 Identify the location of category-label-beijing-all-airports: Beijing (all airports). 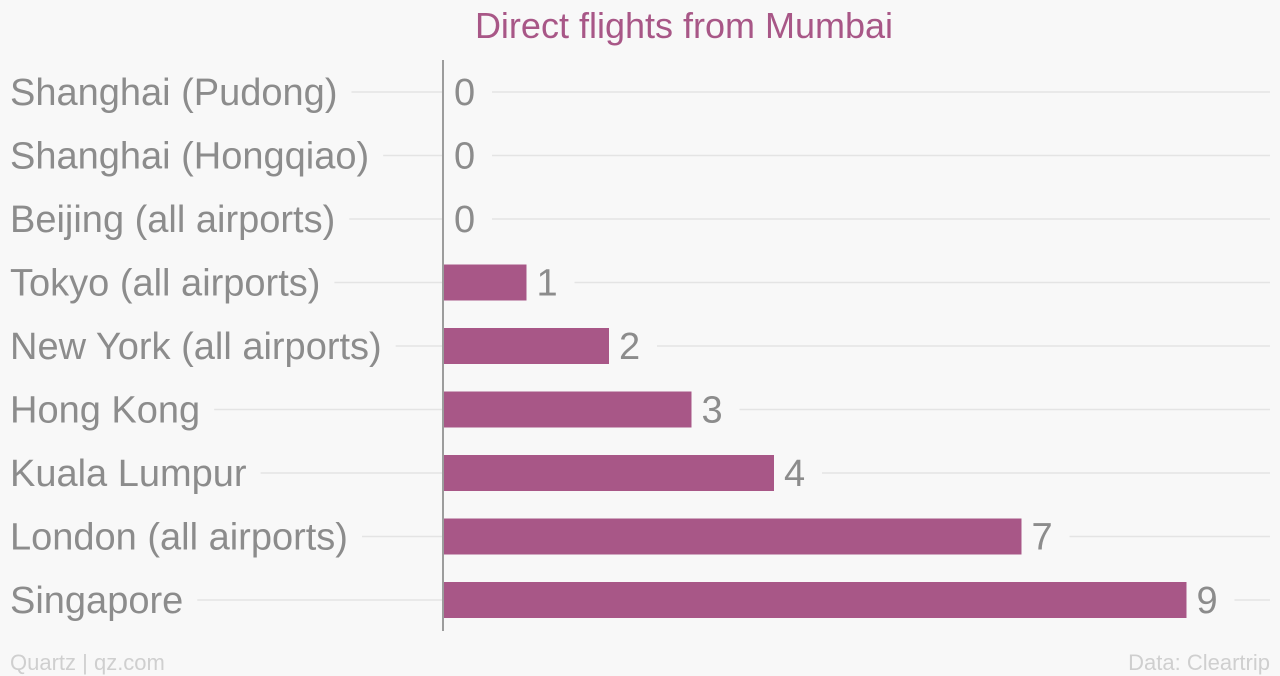
(172, 220).